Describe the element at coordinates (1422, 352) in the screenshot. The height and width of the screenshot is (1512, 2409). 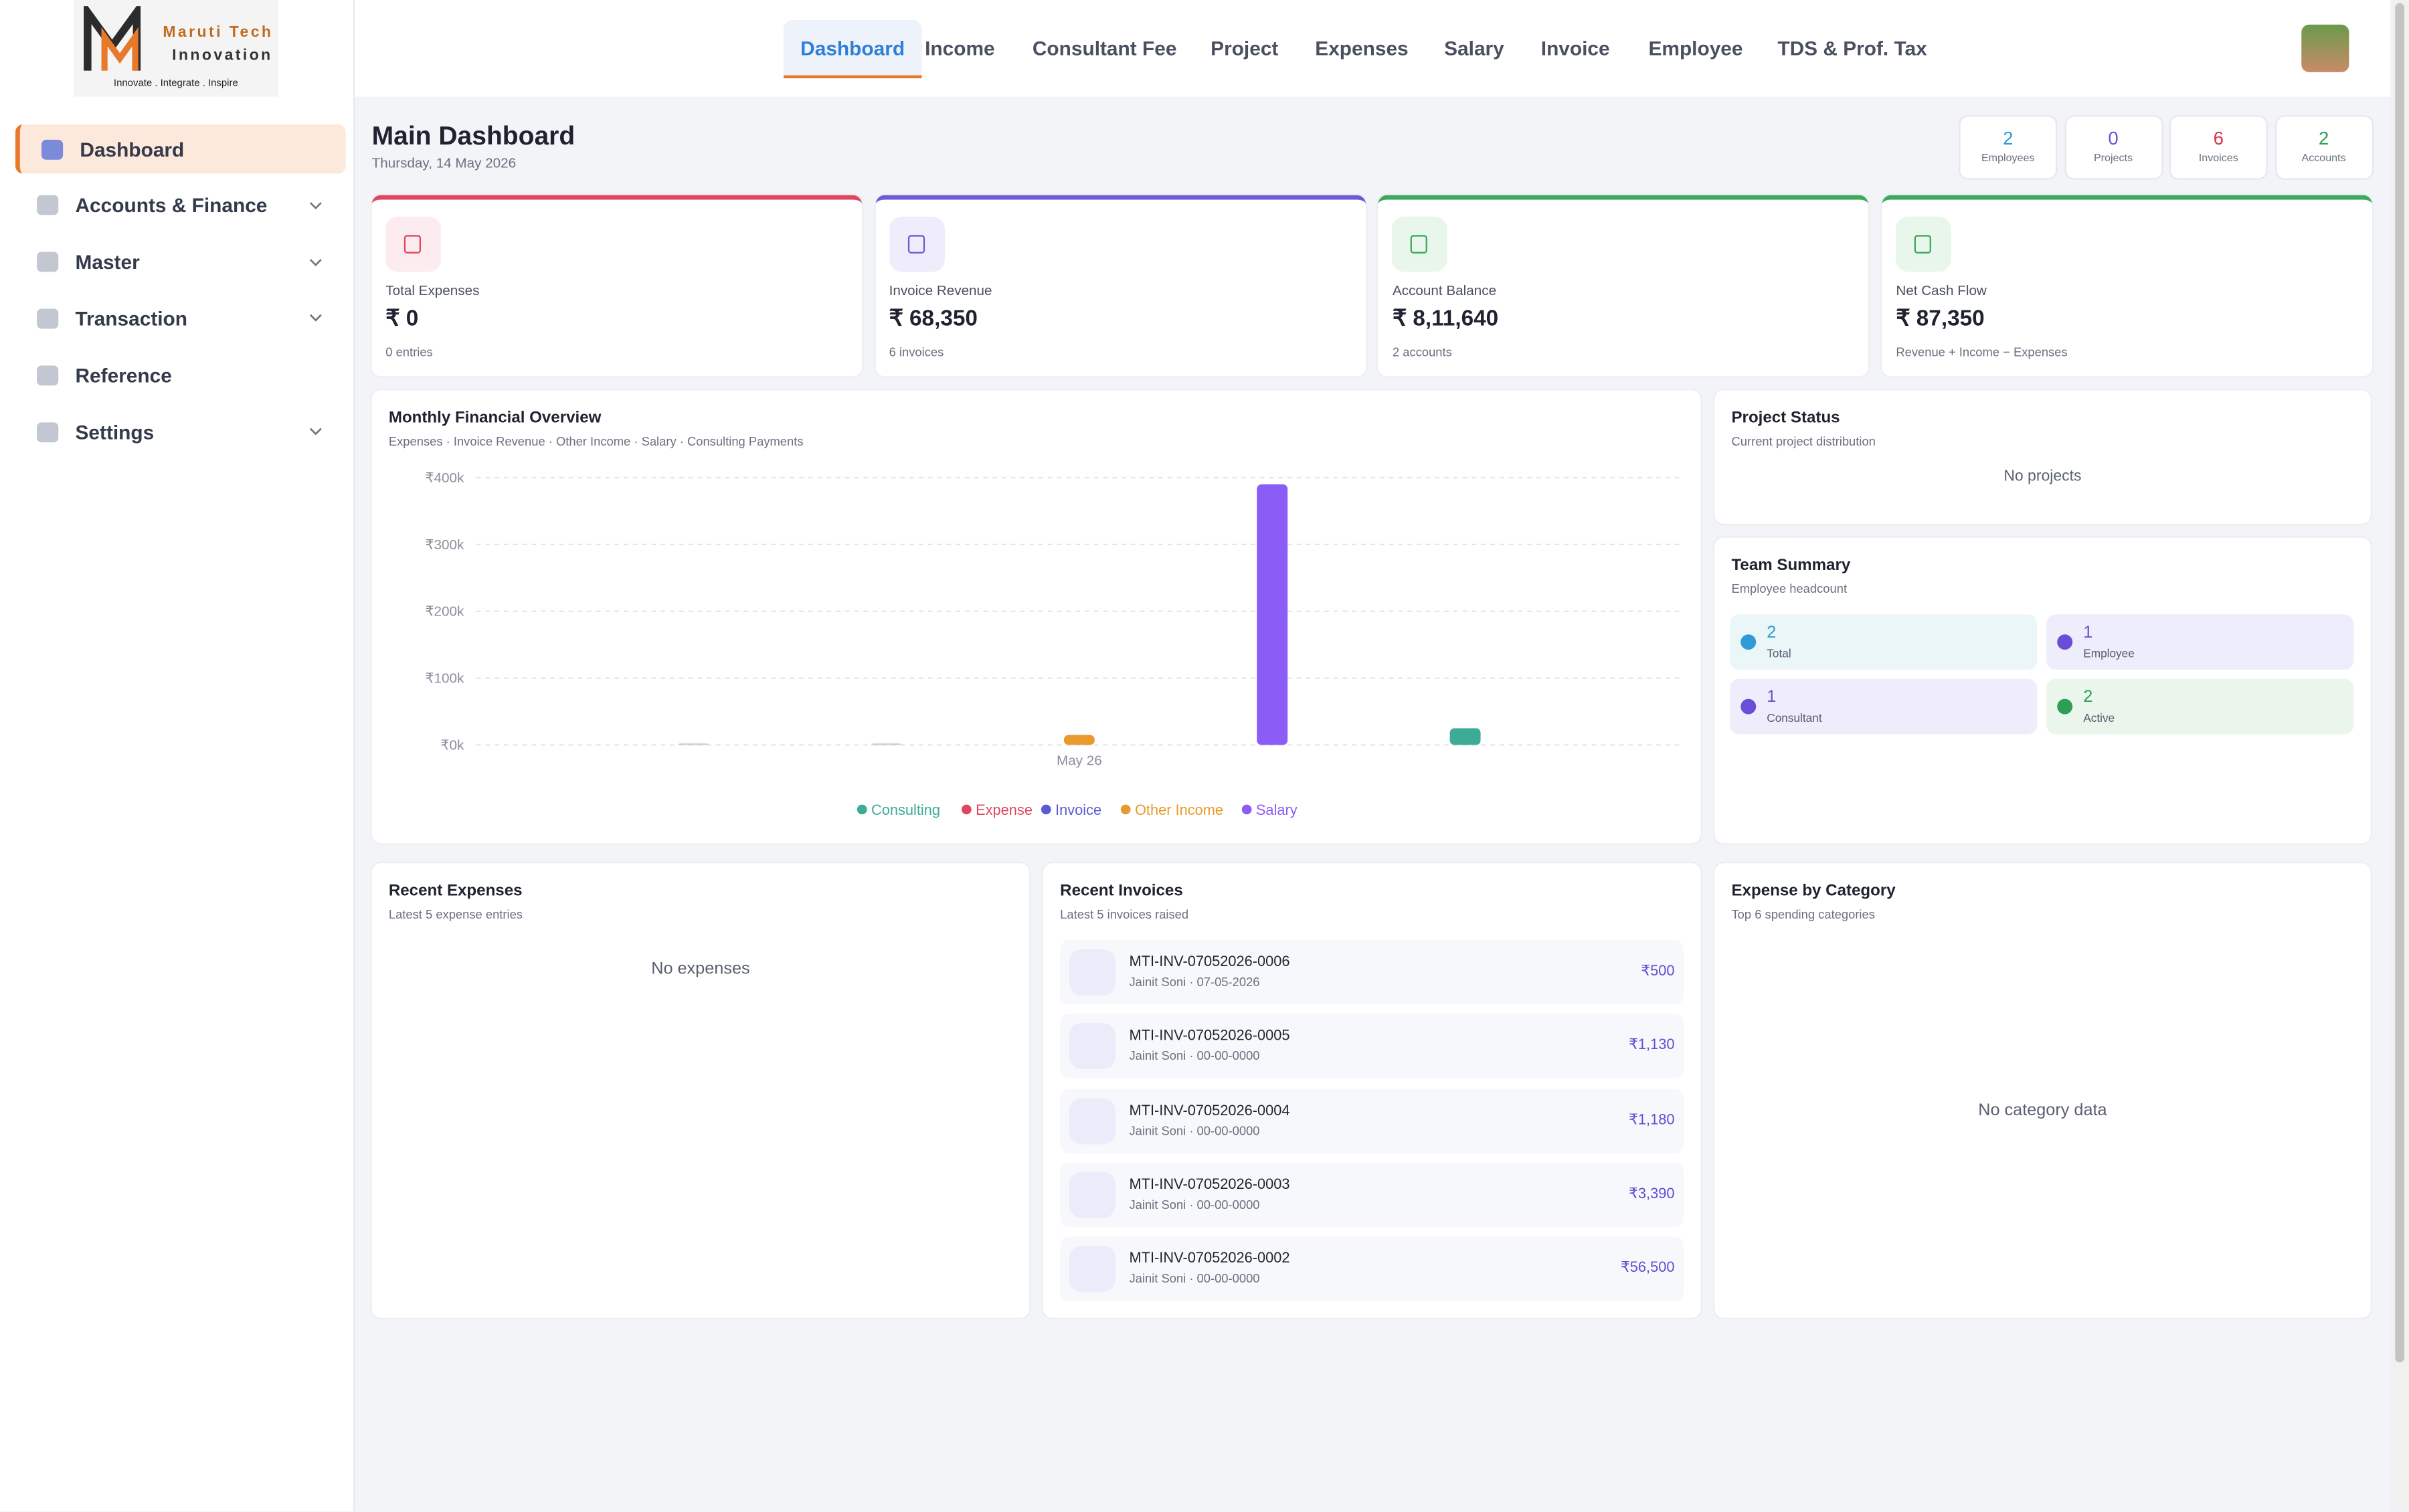
I see `kpi-note: 2 accounts` at that location.